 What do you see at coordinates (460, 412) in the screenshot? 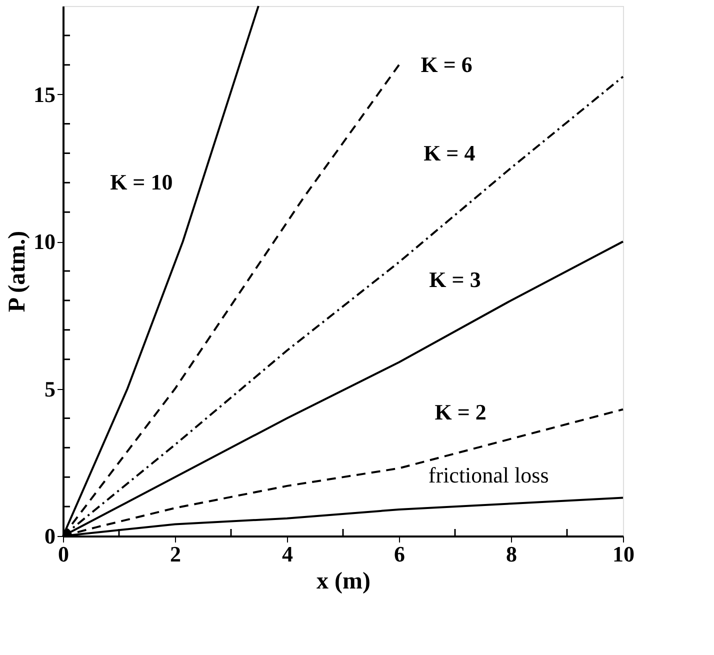
I see `annotation: K = 2` at bounding box center [460, 412].